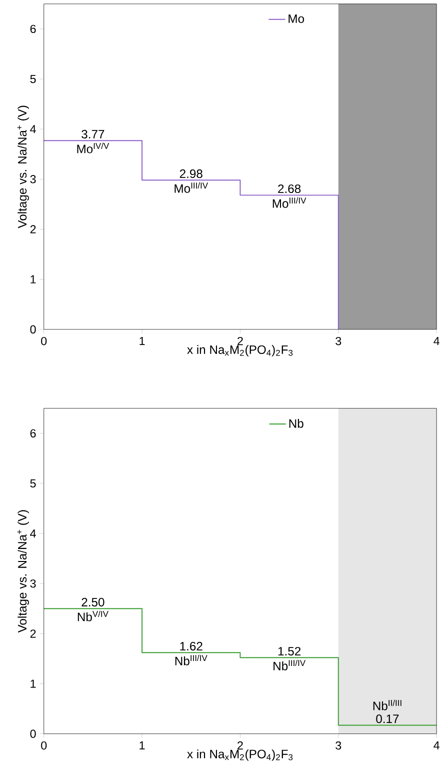 Image resolution: width=448 pixels, height=764 pixels. What do you see at coordinates (92, 134) in the screenshot?
I see `annotation: 3.77` at bounding box center [92, 134].